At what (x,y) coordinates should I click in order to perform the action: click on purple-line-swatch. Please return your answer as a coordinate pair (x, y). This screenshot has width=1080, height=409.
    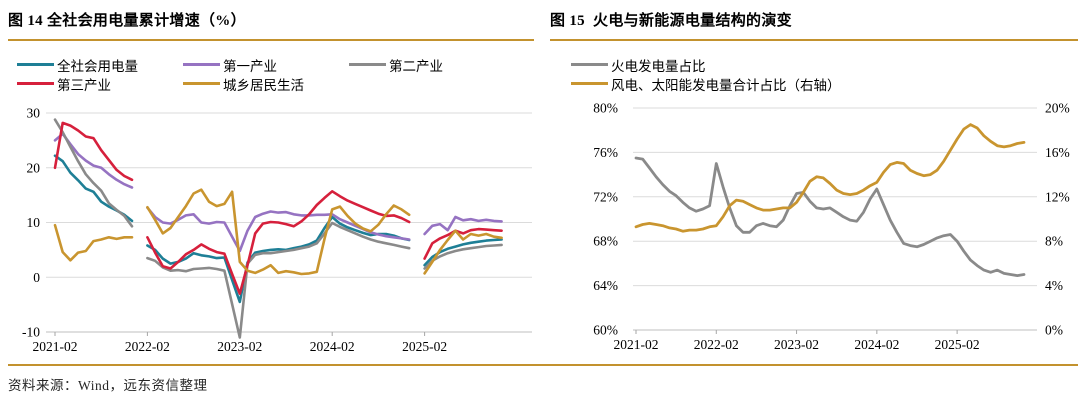
    Looking at the image, I should click on (201, 64).